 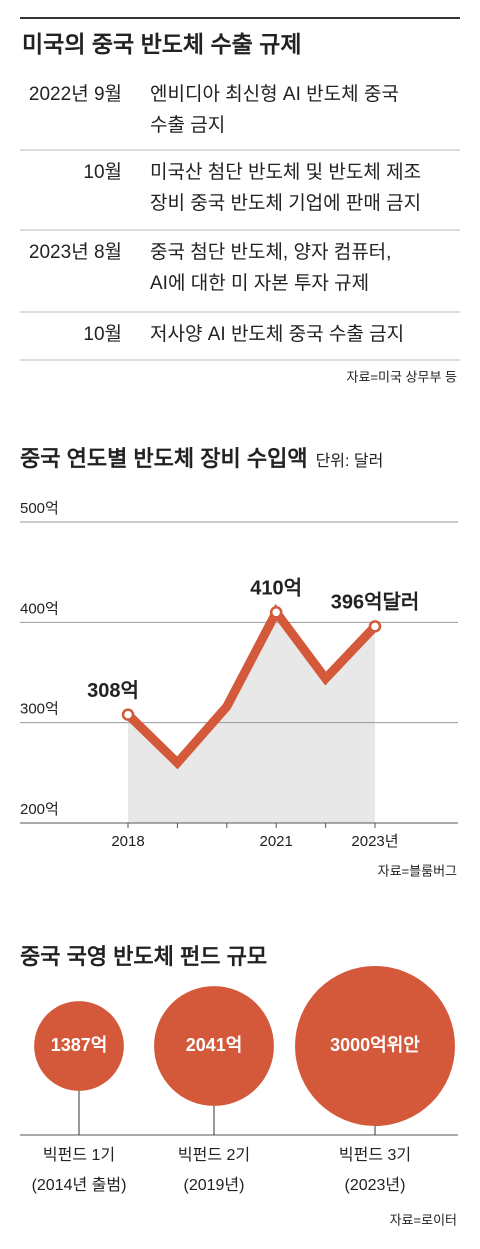 I want to click on value-label: 396억달러, so click(x=375, y=602).